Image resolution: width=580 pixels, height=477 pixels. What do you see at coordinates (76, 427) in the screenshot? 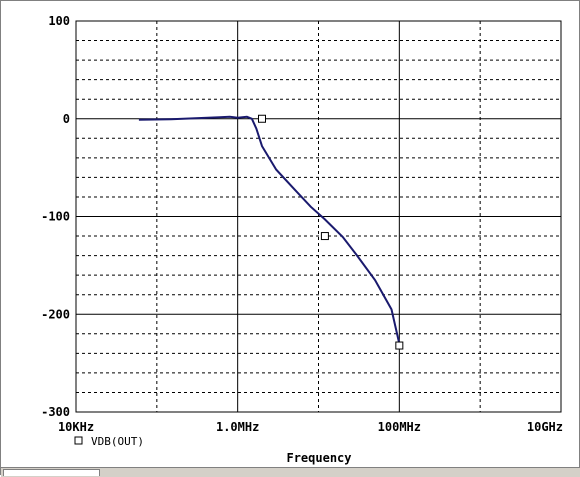
I see `x-tick-label: 10KHz` at bounding box center [76, 427].